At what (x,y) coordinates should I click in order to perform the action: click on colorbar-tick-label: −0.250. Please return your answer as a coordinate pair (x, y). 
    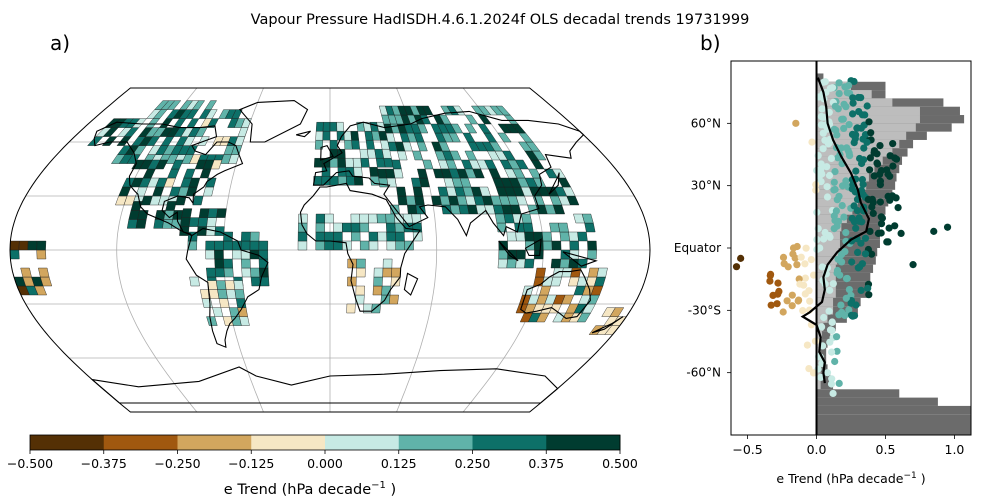
    Looking at the image, I should click on (177, 463).